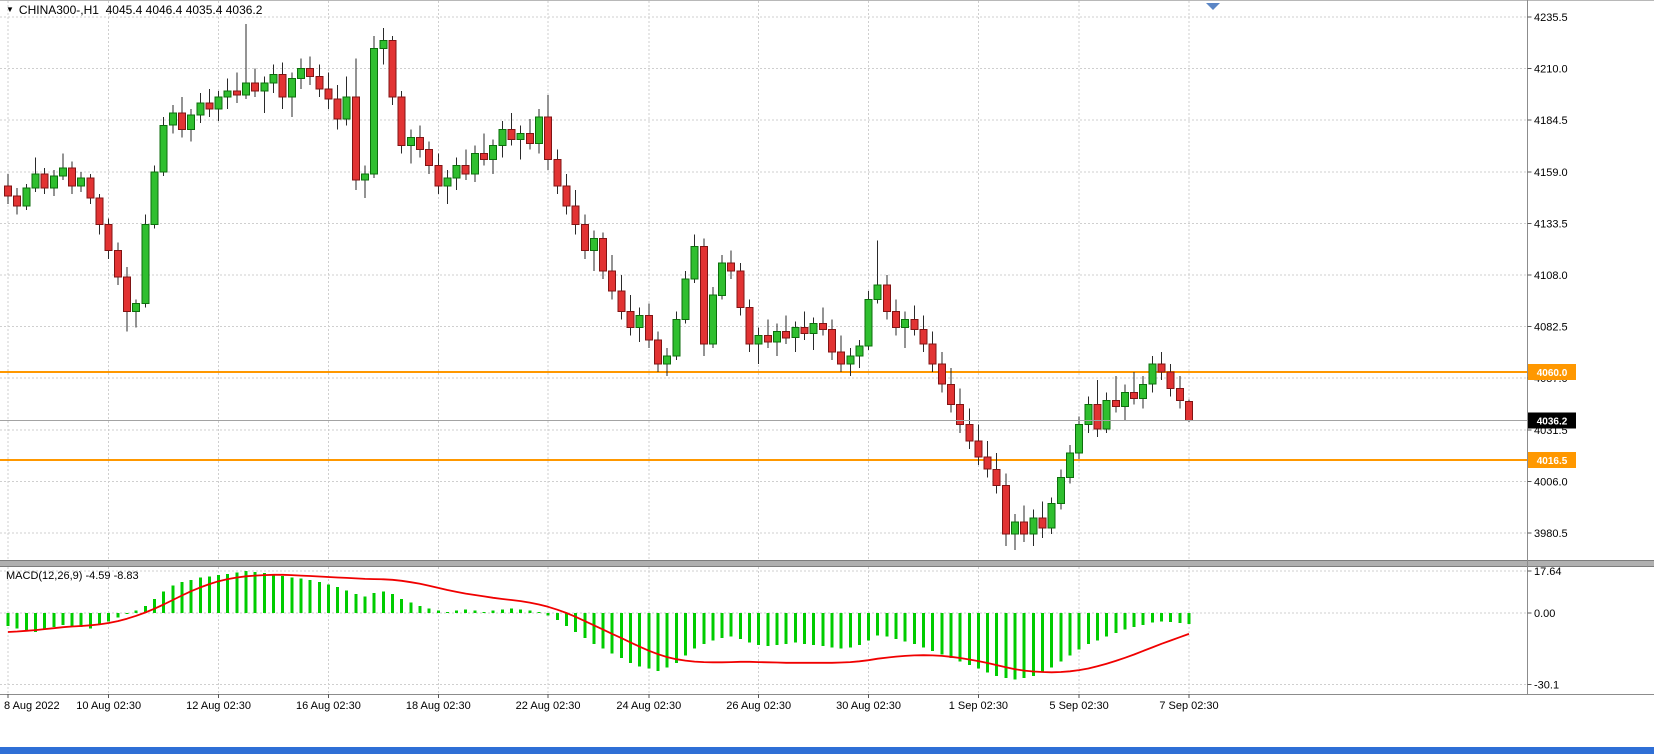 The height and width of the screenshot is (754, 1654). What do you see at coordinates (1188, 706) in the screenshot?
I see `time-tick-label: 7 Sep 02:30` at bounding box center [1188, 706].